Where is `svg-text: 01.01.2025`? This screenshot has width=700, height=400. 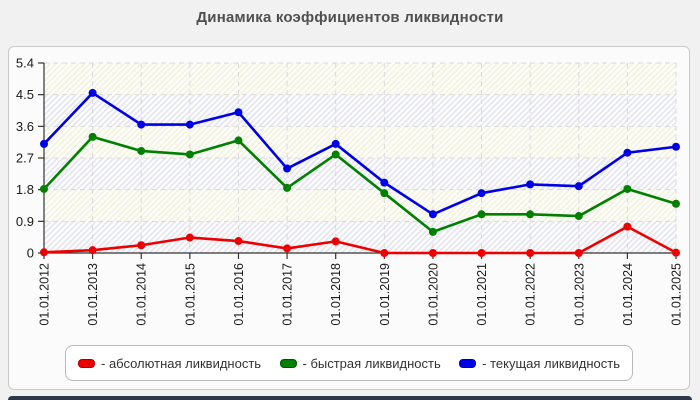
svg-text: 01.01.2025 is located at coordinates (677, 294).